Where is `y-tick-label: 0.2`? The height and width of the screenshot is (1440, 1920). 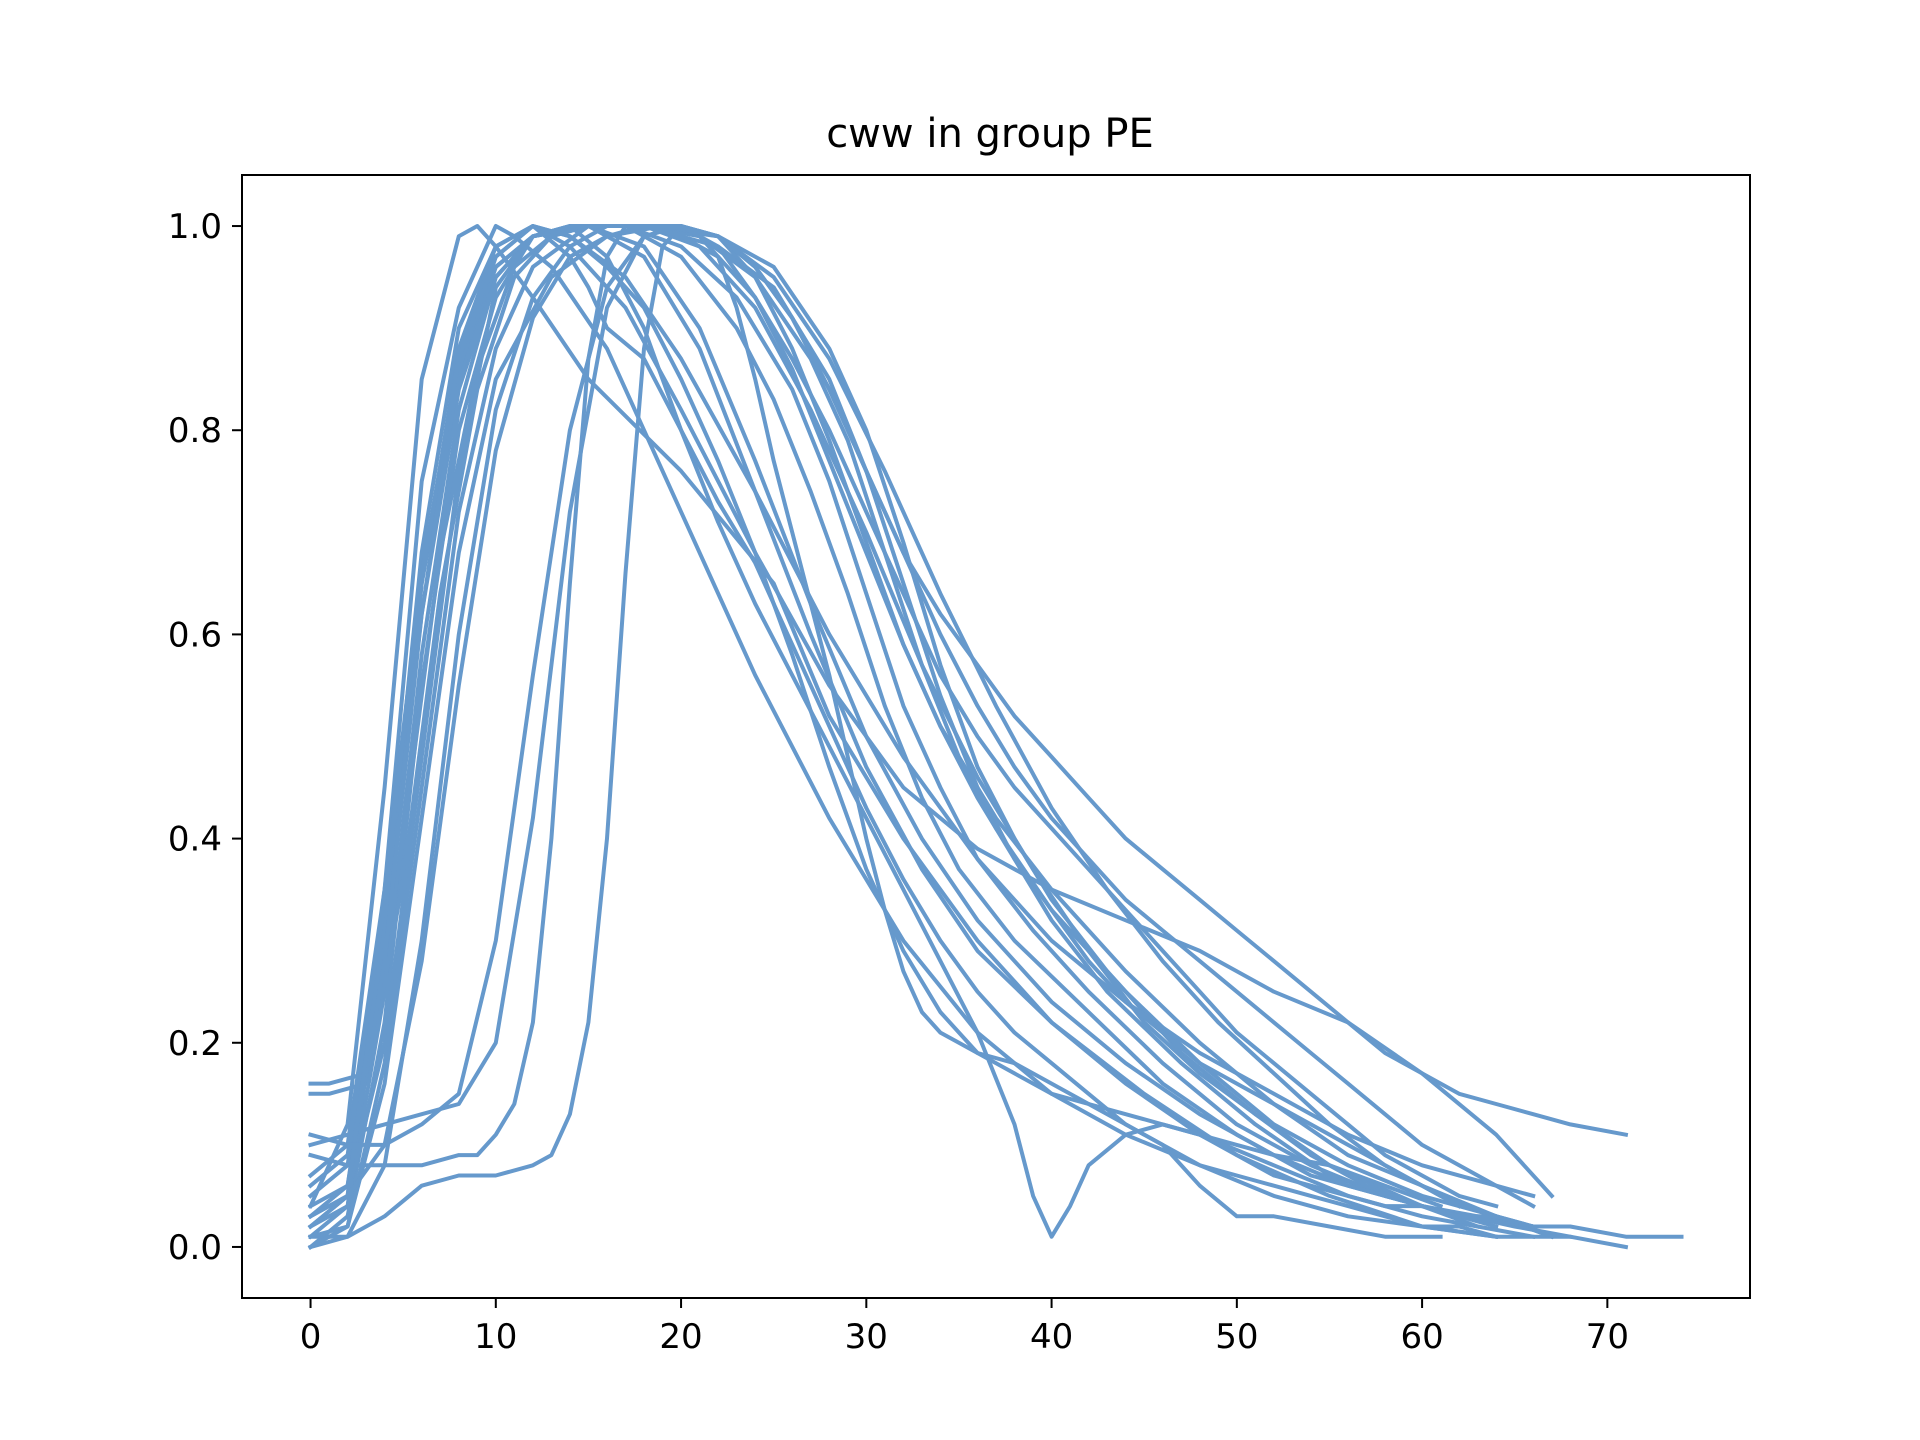 y-tick-label: 0.2 is located at coordinates (195, 1044).